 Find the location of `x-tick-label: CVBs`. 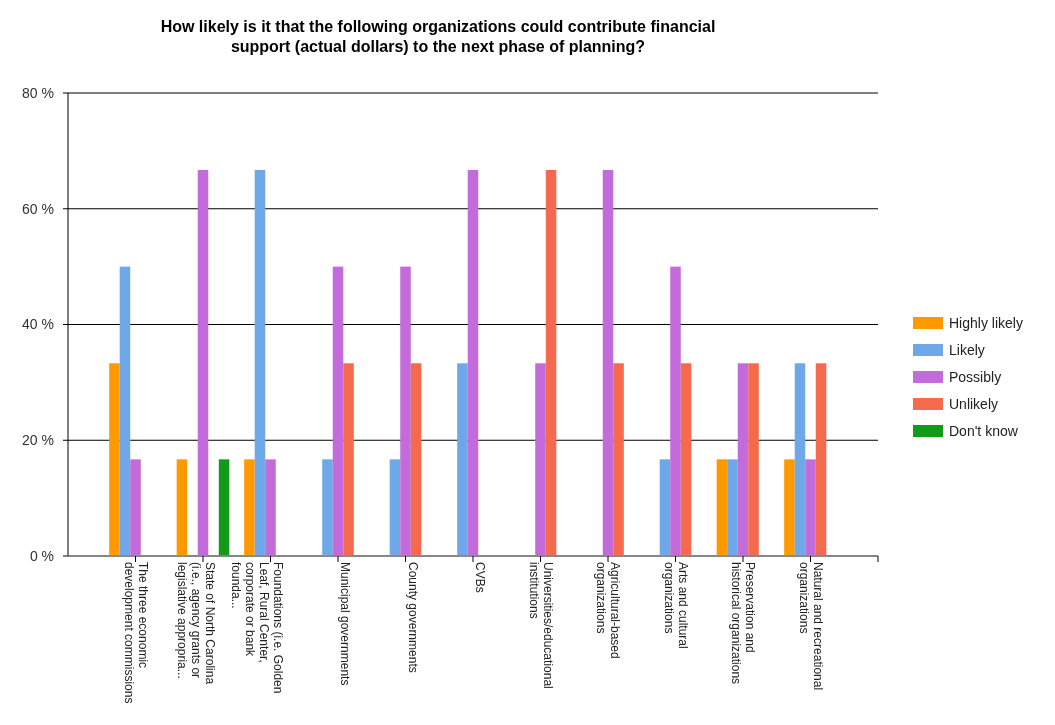

x-tick-label: CVBs is located at coordinates (480, 577).